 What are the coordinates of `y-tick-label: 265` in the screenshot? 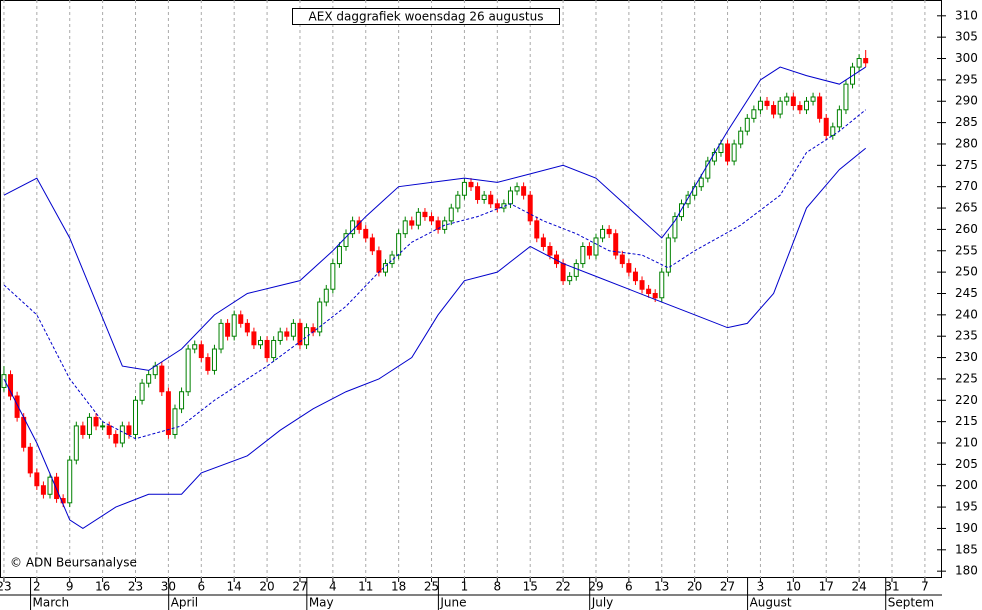 It's located at (966, 208).